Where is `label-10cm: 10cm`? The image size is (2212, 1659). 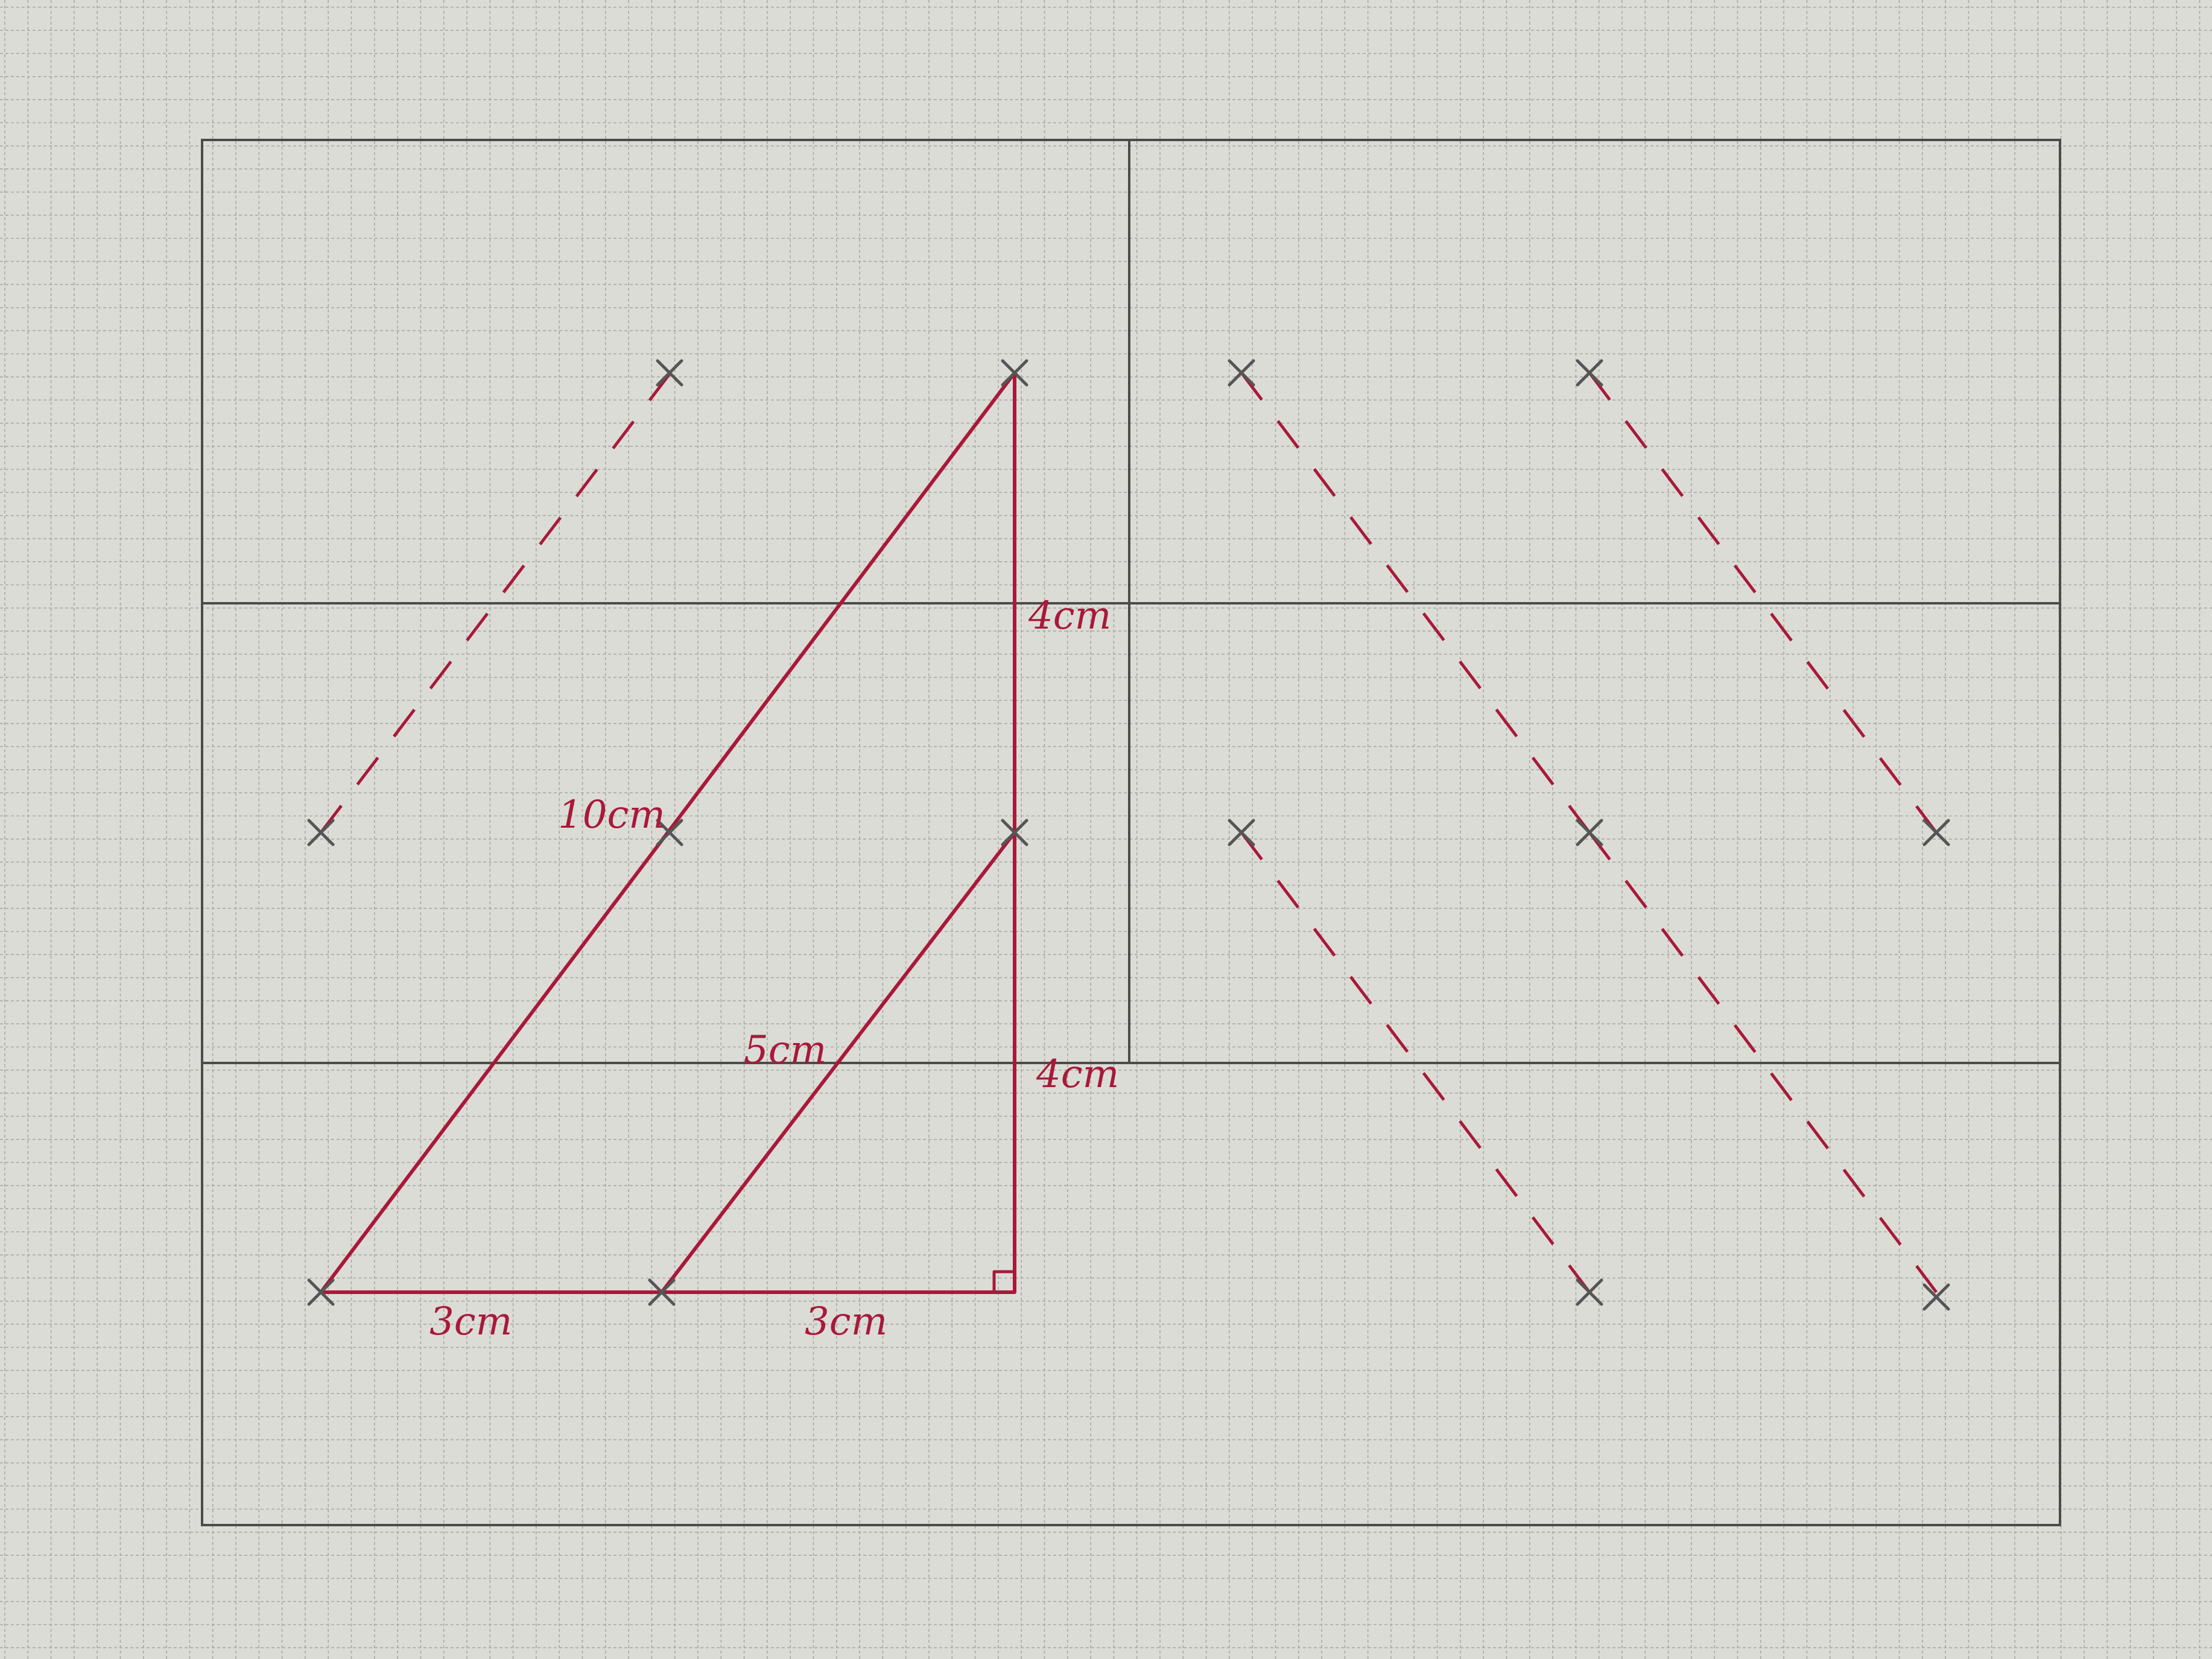
label-10cm: 10cm is located at coordinates (611, 815).